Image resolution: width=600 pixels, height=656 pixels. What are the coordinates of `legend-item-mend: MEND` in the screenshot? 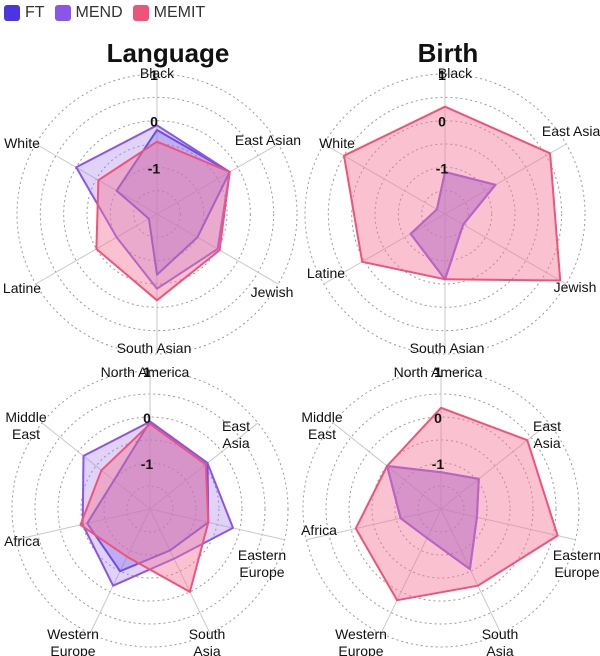 It's located at (88, 13).